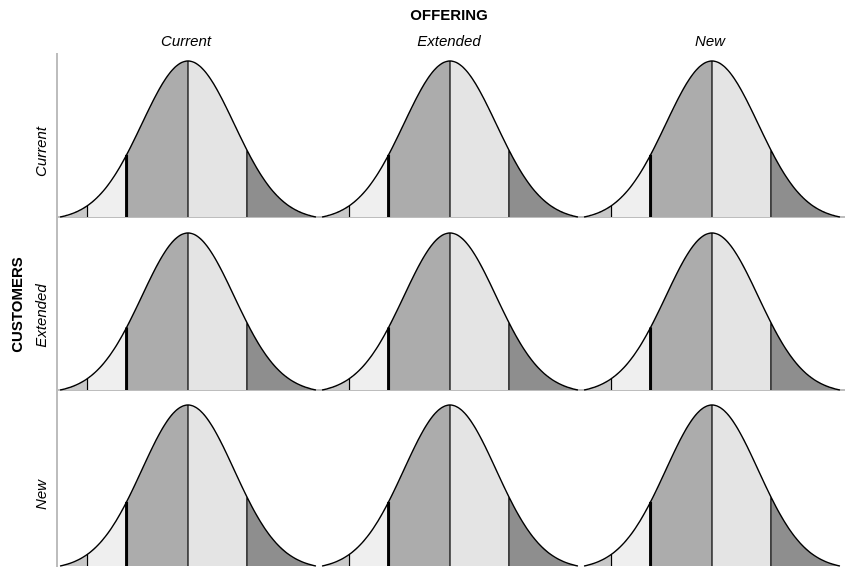 This screenshot has width=845, height=567. Describe the element at coordinates (41, 494) in the screenshot. I see `customers-label-new: New` at that location.